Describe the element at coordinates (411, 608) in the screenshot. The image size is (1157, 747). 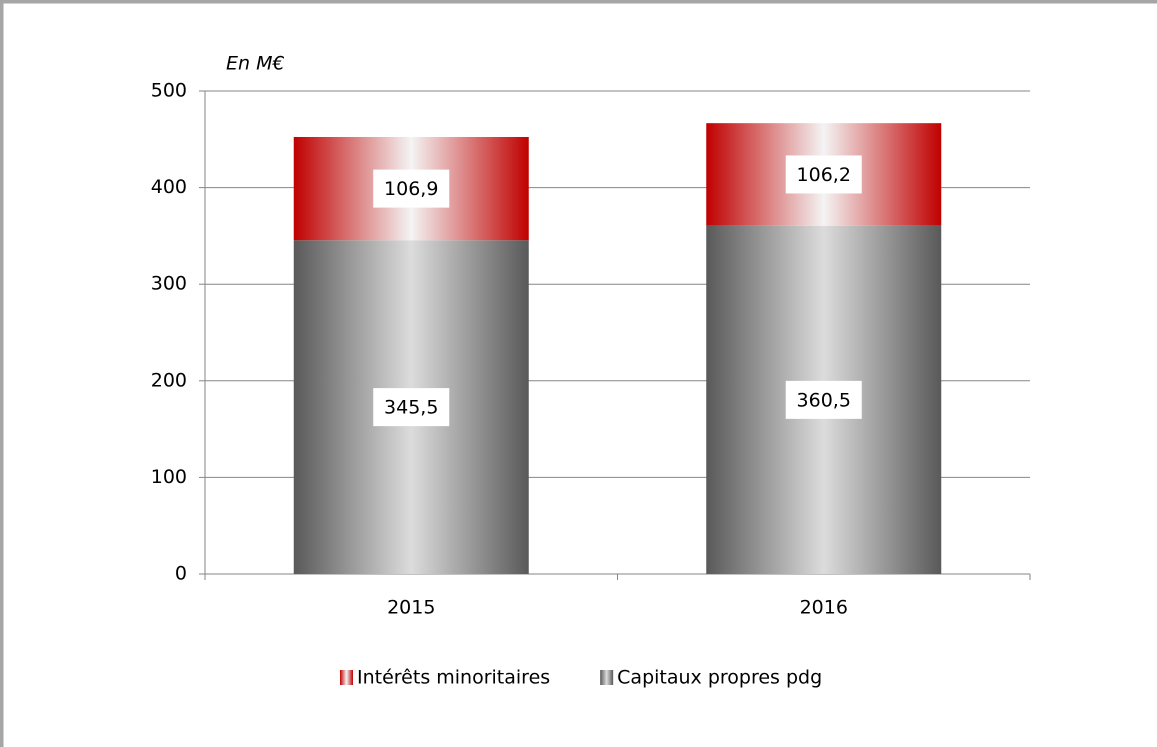
I see `x-tick-label: 2015` at that location.